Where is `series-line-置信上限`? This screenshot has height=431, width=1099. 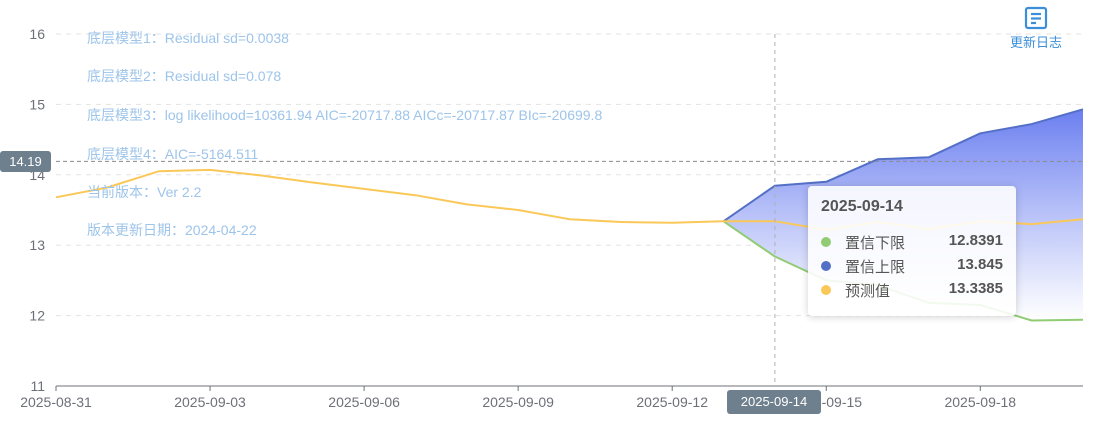
series-line-置信上限 is located at coordinates (903, 165).